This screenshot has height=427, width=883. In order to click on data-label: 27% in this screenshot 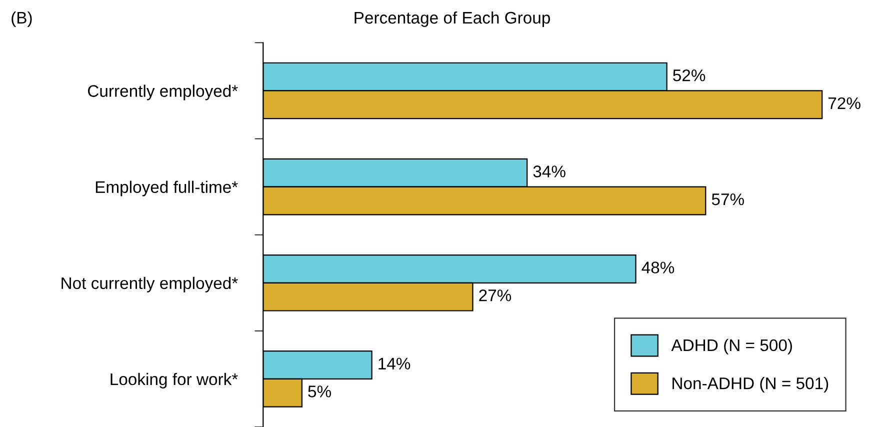, I will do `click(495, 295)`.